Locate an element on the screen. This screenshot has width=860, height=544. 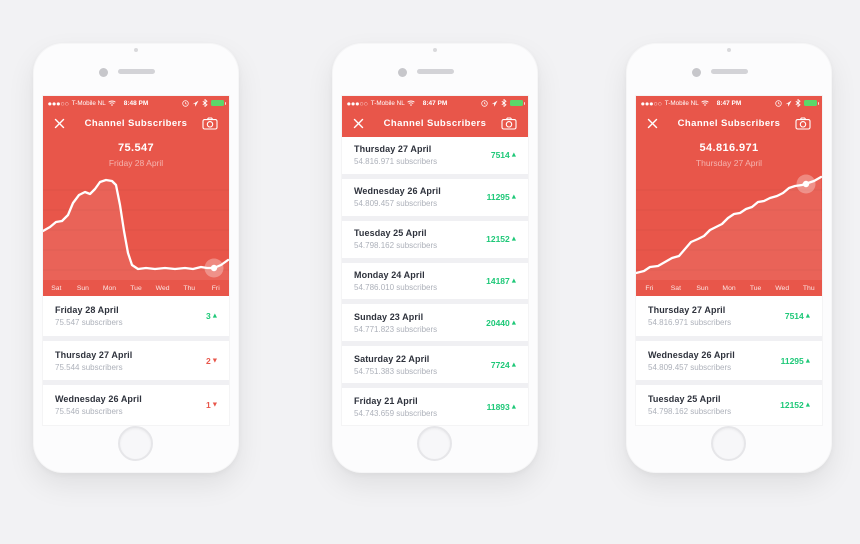
row-subscriber-count: 54.743.659 subscribers is located at coordinates (396, 413).